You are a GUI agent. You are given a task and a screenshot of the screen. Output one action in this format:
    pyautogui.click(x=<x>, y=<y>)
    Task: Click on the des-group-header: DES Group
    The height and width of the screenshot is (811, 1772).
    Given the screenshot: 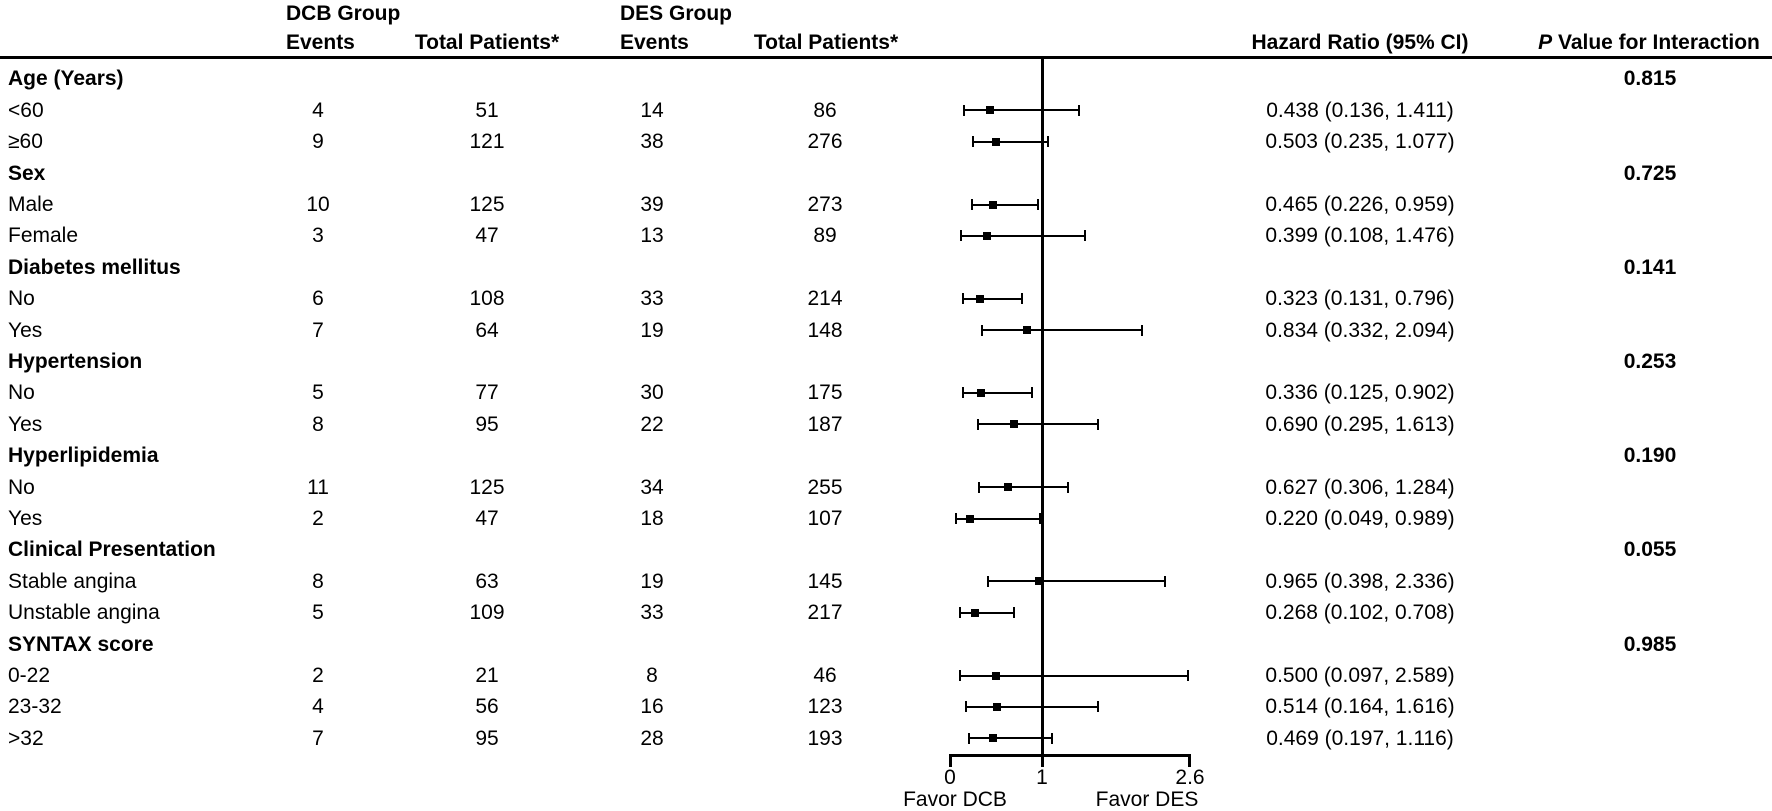 What is the action you would take?
    pyautogui.click(x=676, y=13)
    